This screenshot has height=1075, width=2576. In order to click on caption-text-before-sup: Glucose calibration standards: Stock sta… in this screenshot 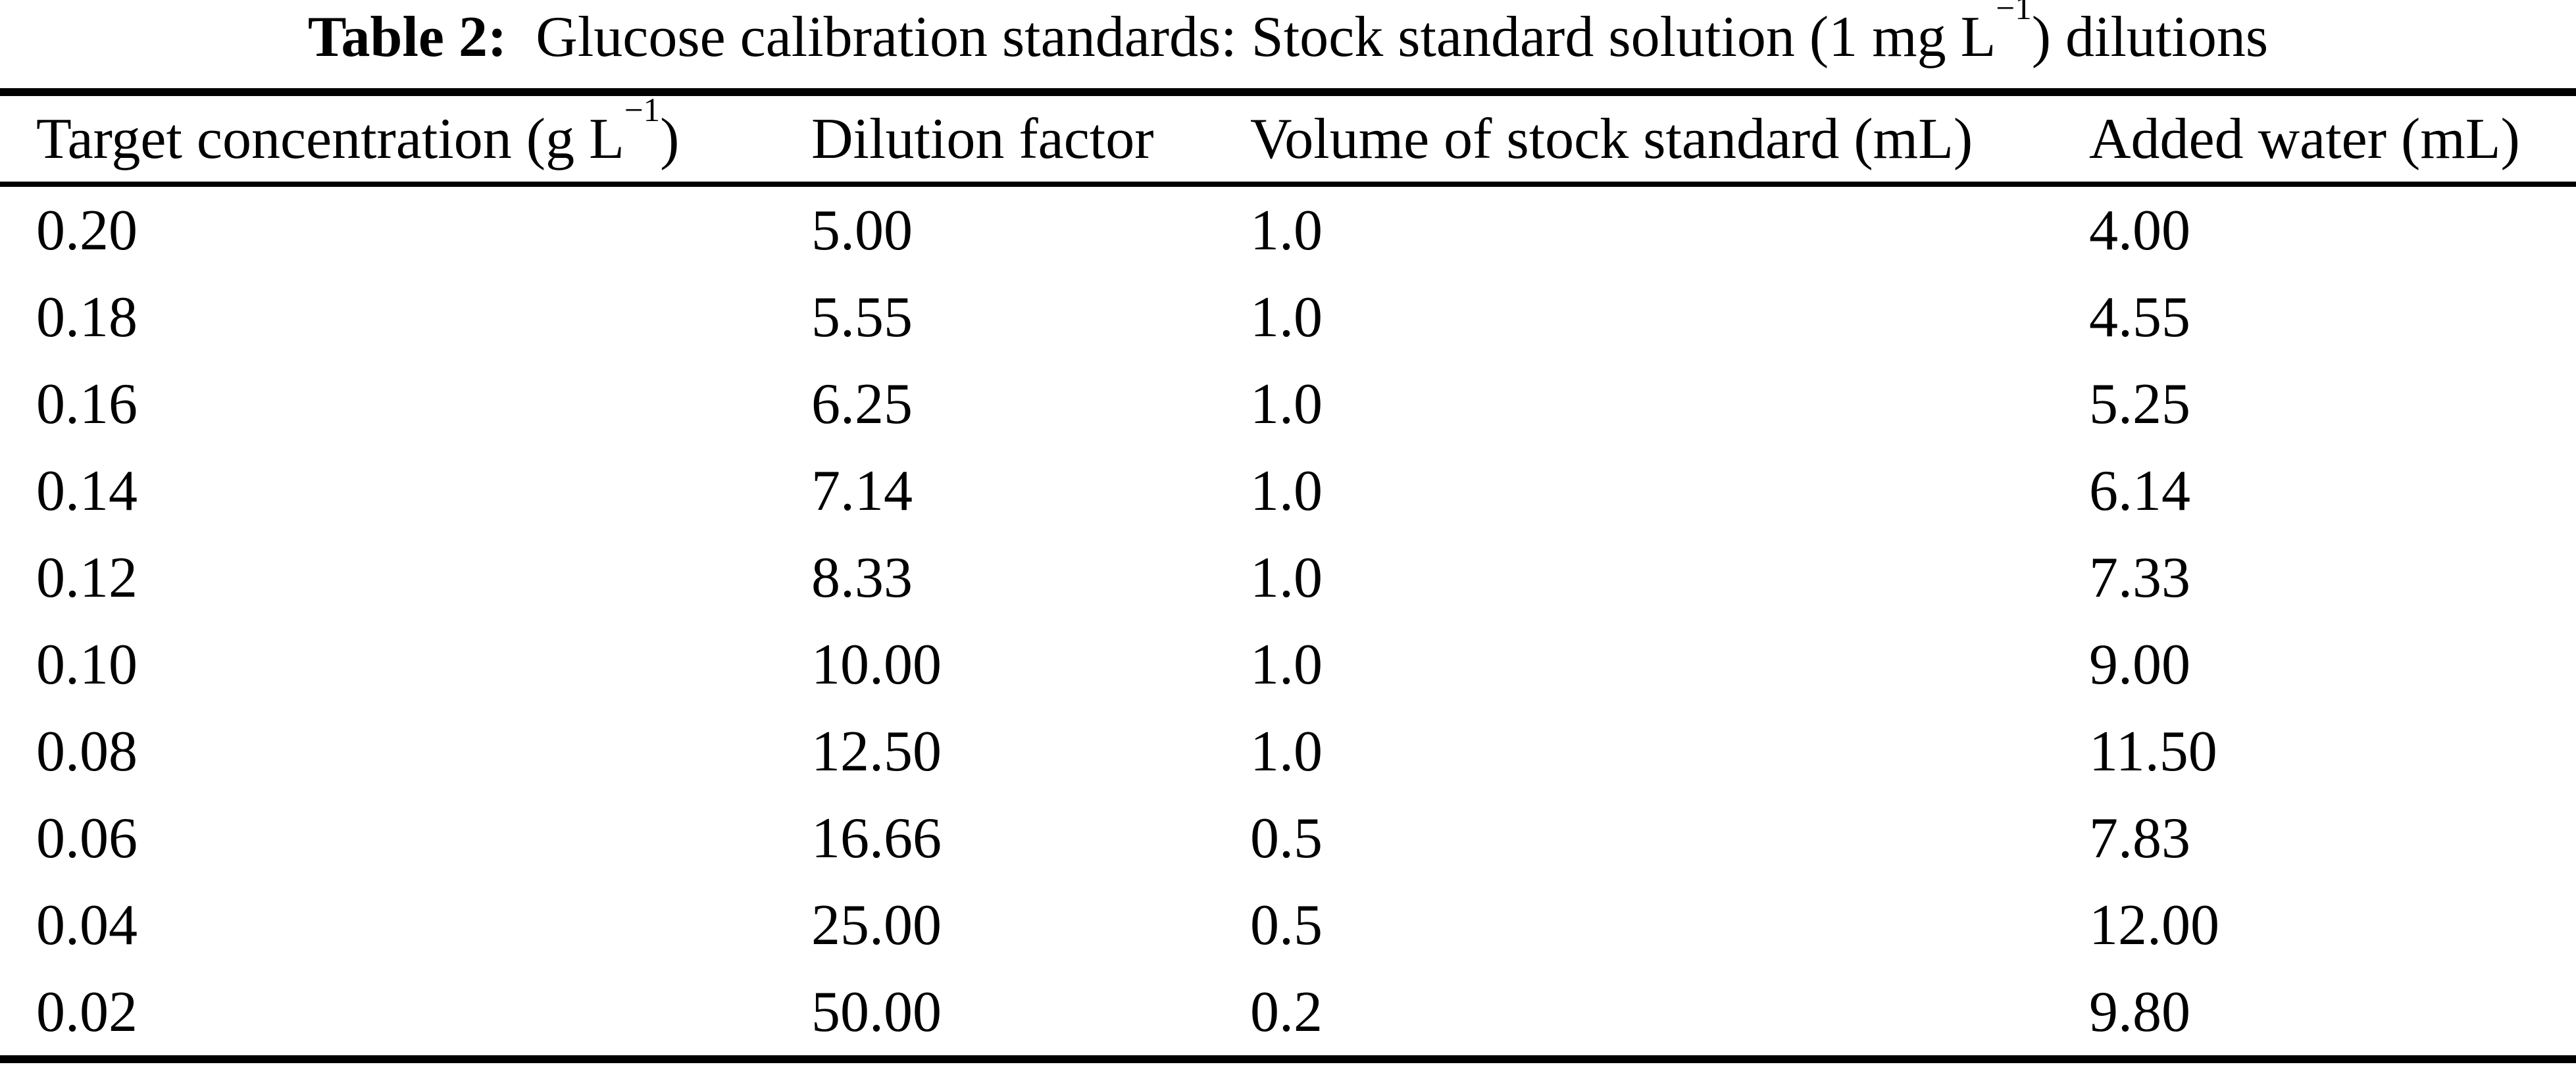, I will do `click(1266, 37)`.